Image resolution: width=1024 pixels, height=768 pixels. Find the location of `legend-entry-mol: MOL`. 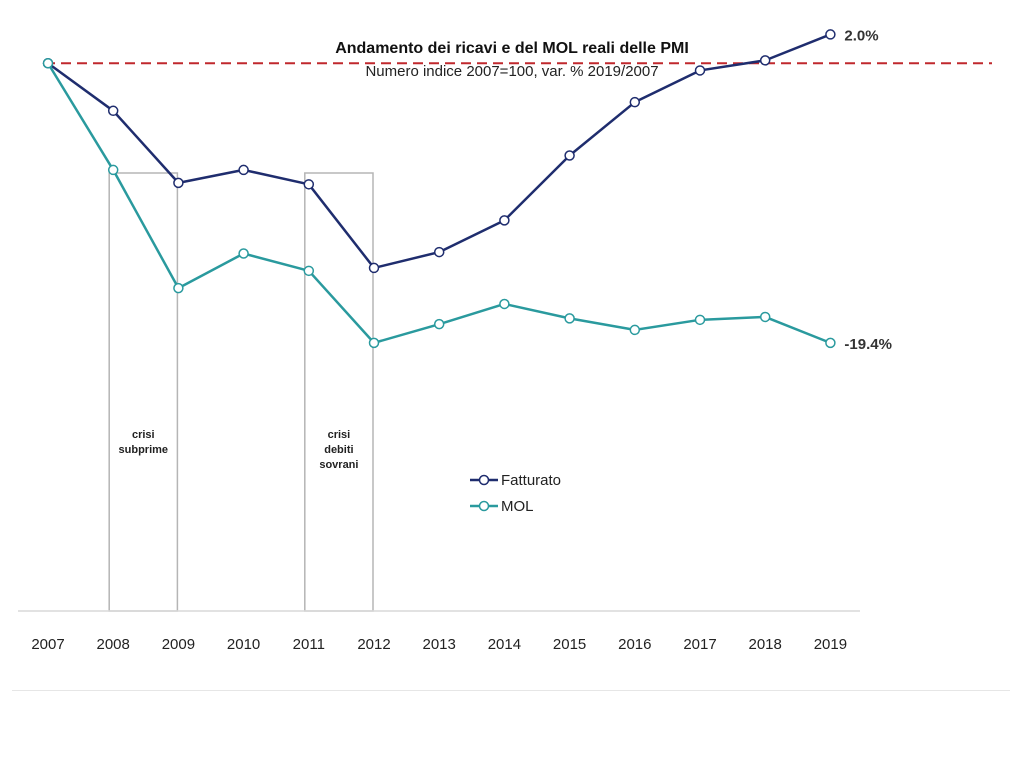

legend-entry-mol: MOL is located at coordinates (502, 506).